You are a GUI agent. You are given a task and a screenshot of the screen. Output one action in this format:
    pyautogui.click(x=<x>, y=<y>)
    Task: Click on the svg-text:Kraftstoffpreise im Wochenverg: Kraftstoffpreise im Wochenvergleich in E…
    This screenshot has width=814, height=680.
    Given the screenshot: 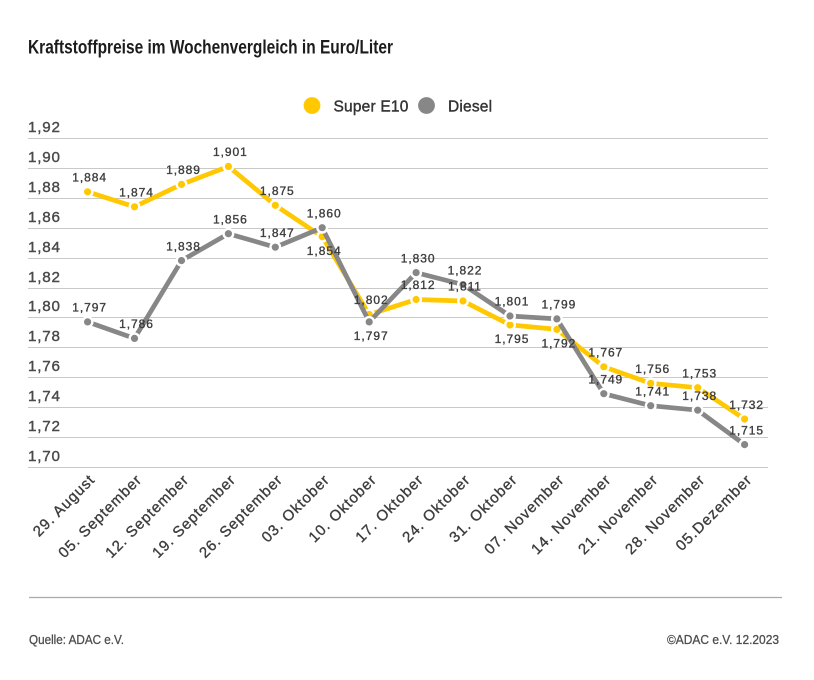 What is the action you would take?
    pyautogui.click(x=210, y=48)
    